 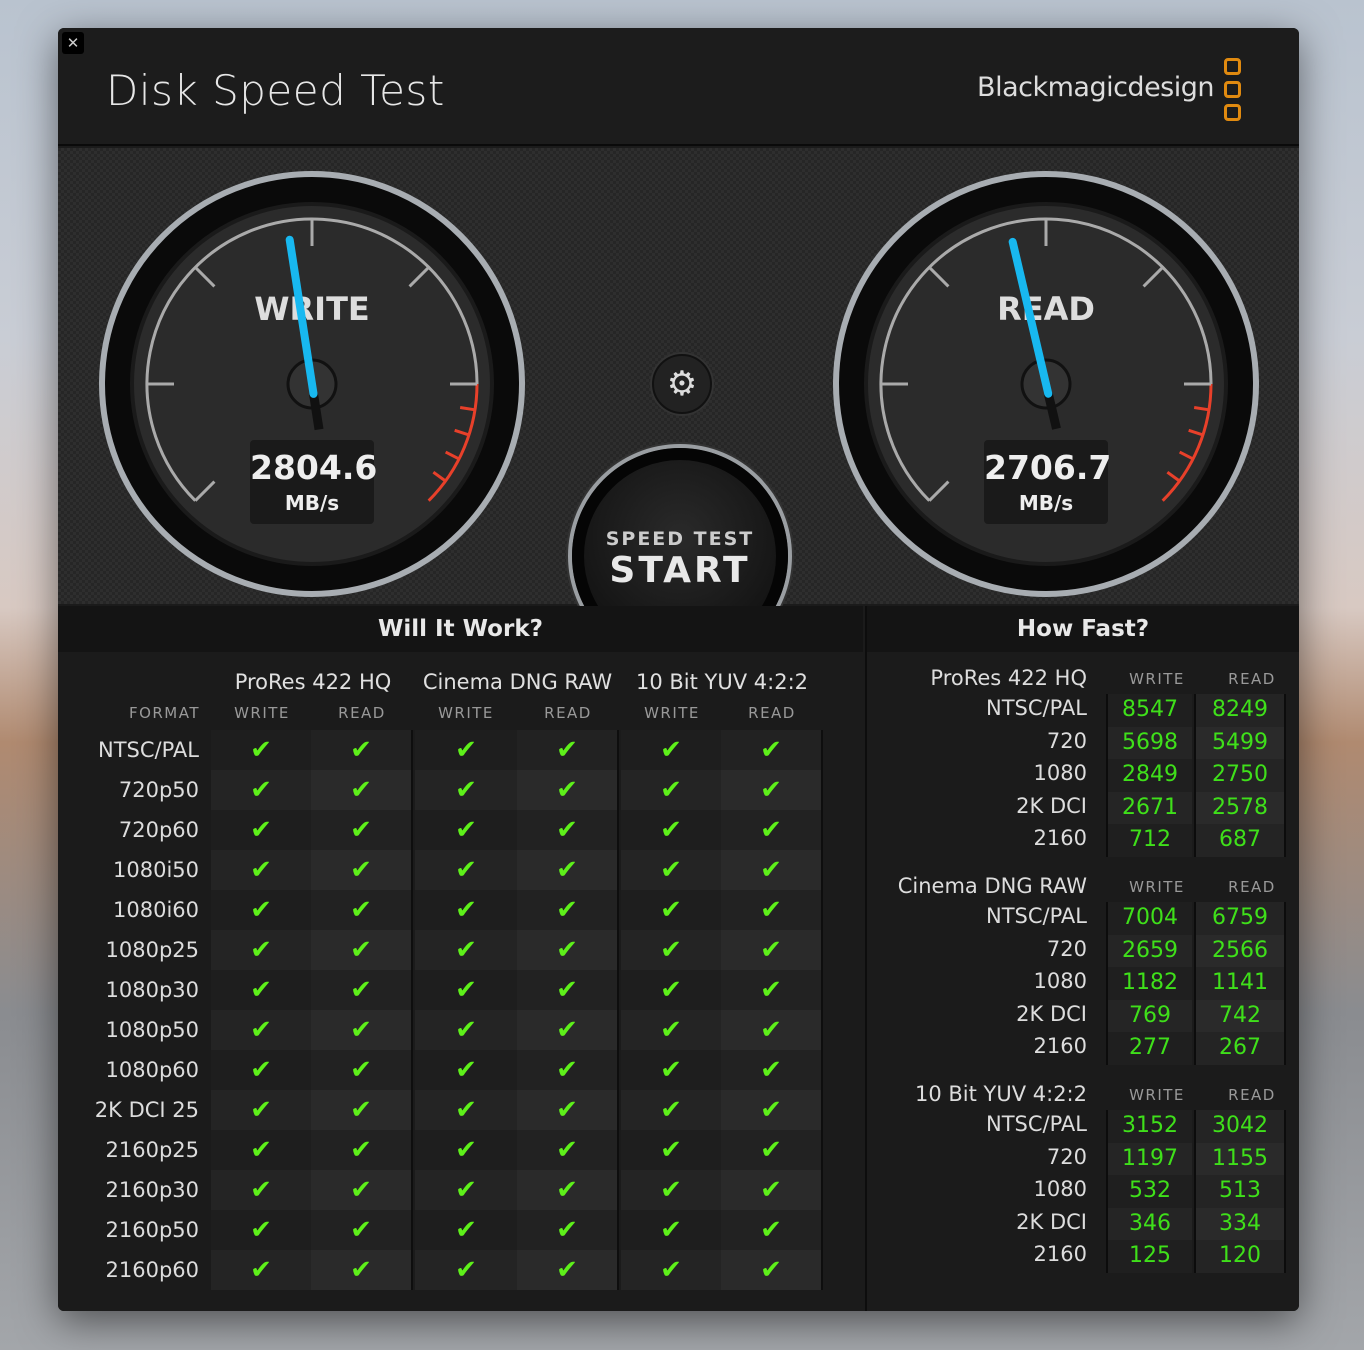 I want to click on format-label: 1080p60, so click(x=152, y=1070).